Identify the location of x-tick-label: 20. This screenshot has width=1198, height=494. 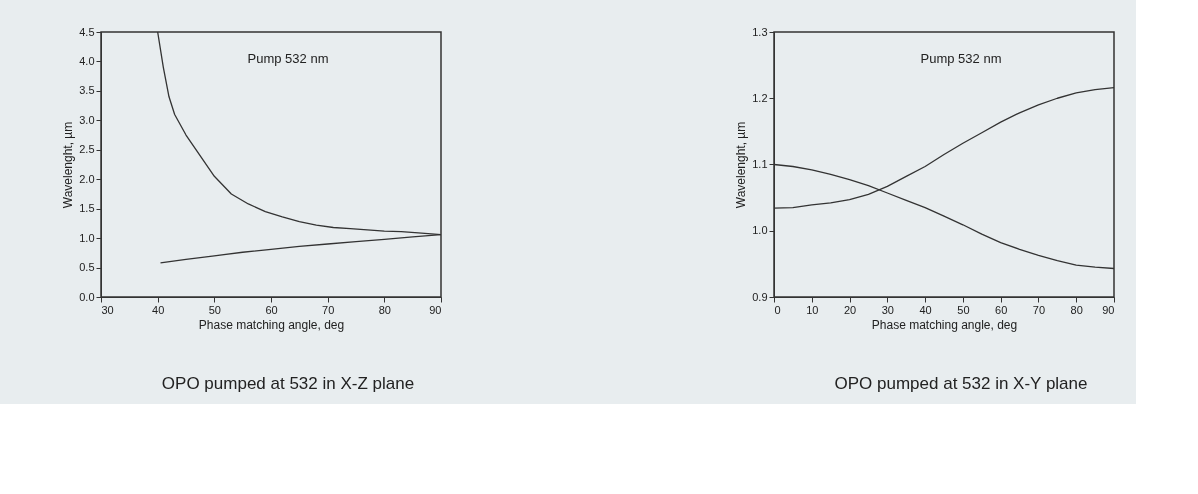
(850, 309).